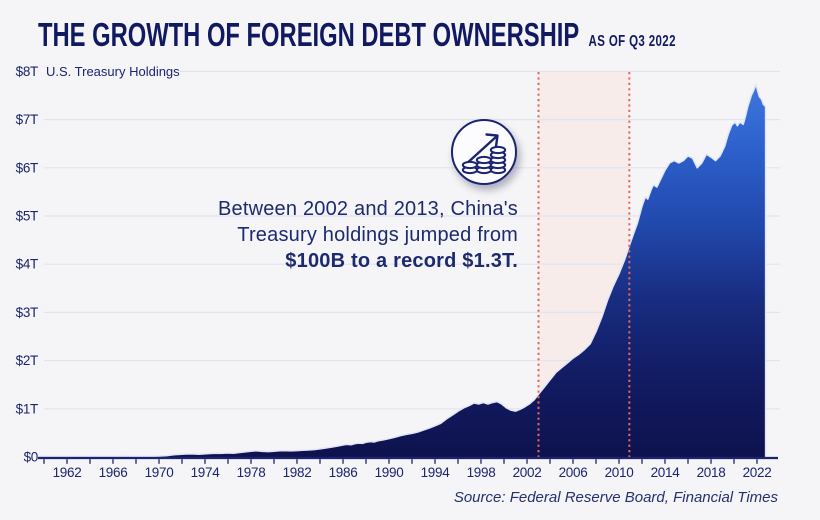 Image resolution: width=820 pixels, height=520 pixels. What do you see at coordinates (527, 472) in the screenshot?
I see `x-tick-label: 2002` at bounding box center [527, 472].